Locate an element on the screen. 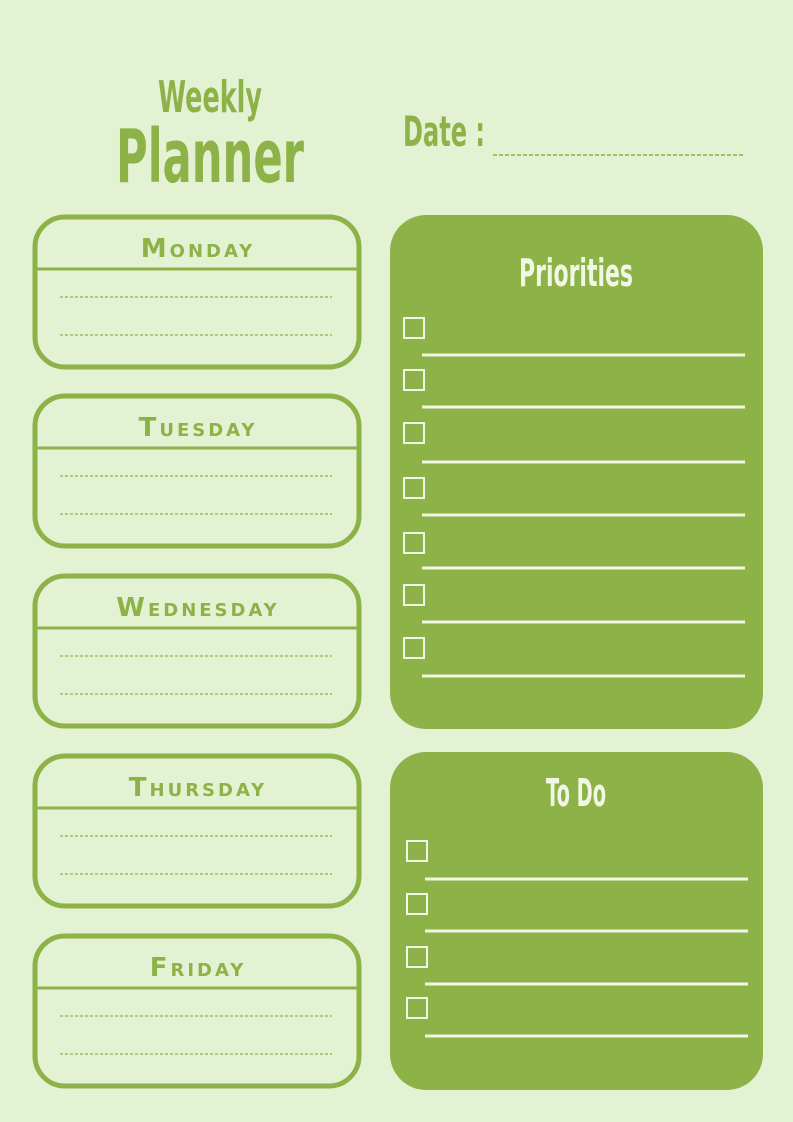 The width and height of the screenshot is (793, 1122). priorities-title: Priorities is located at coordinates (576, 273).